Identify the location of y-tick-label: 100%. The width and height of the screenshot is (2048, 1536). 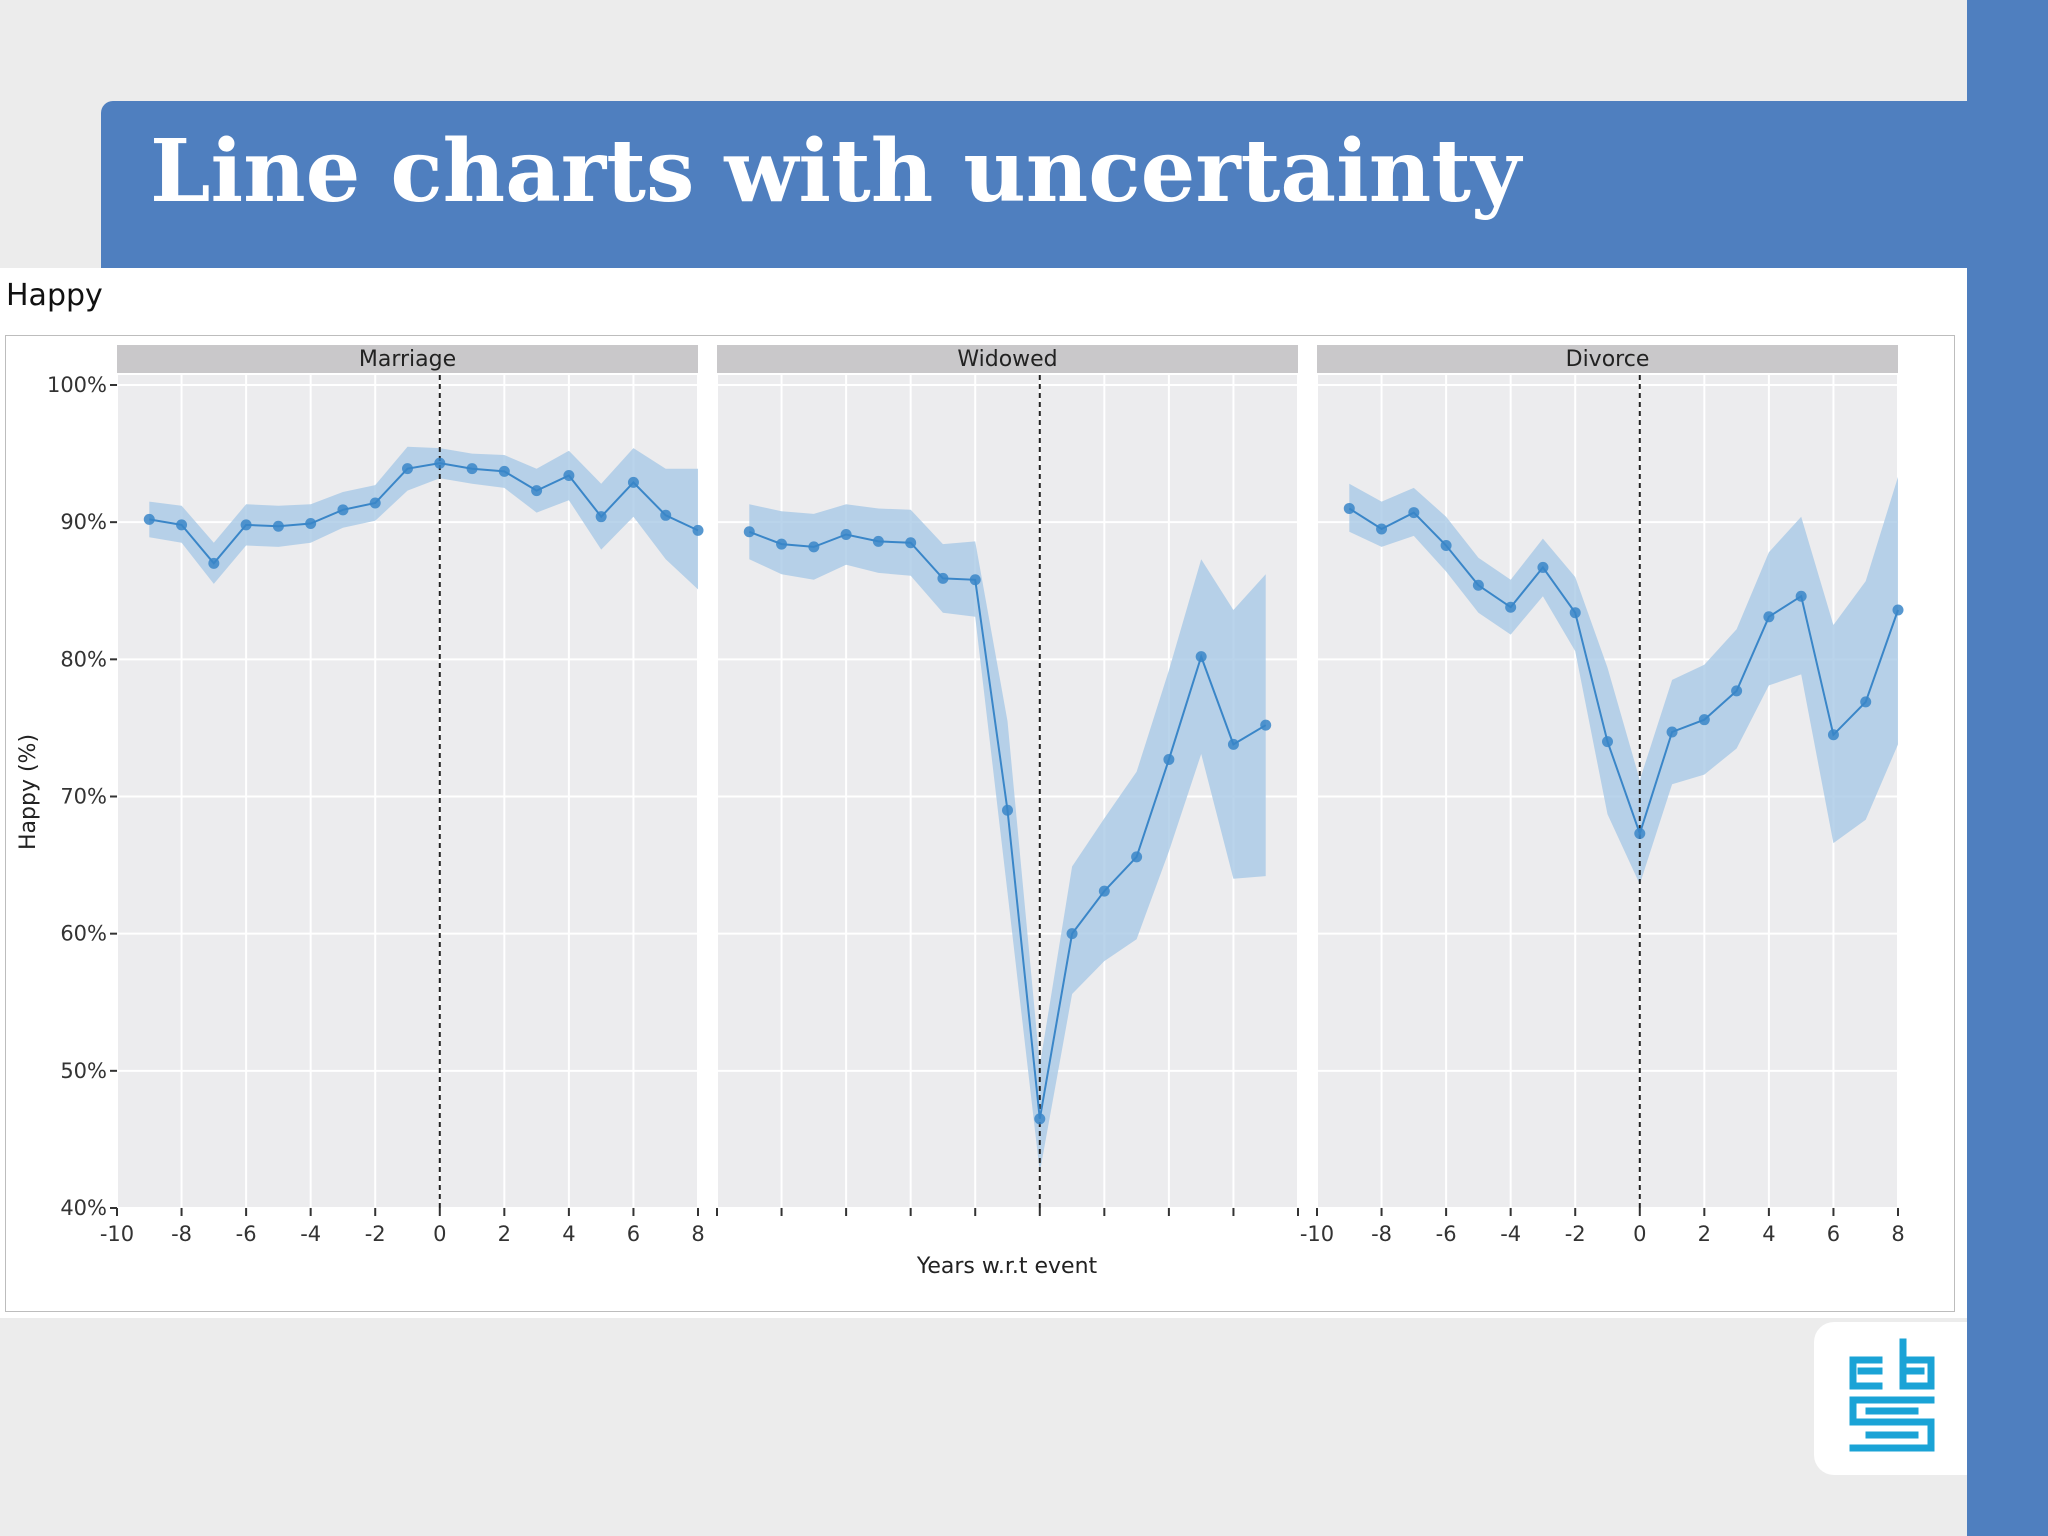
(77, 385).